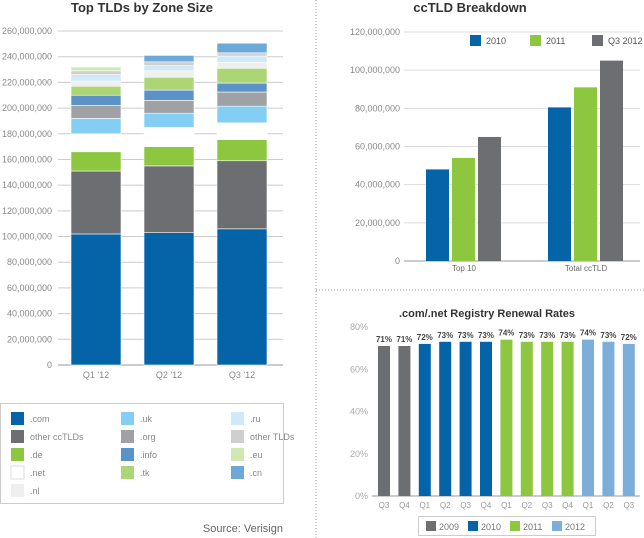  What do you see at coordinates (27, 134) in the screenshot?
I see `y-tick-label: 180,000,000` at bounding box center [27, 134].